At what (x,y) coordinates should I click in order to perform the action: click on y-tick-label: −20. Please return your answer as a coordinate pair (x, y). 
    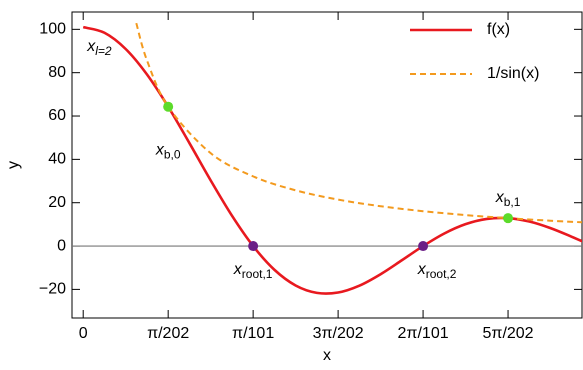
    Looking at the image, I should click on (52, 289).